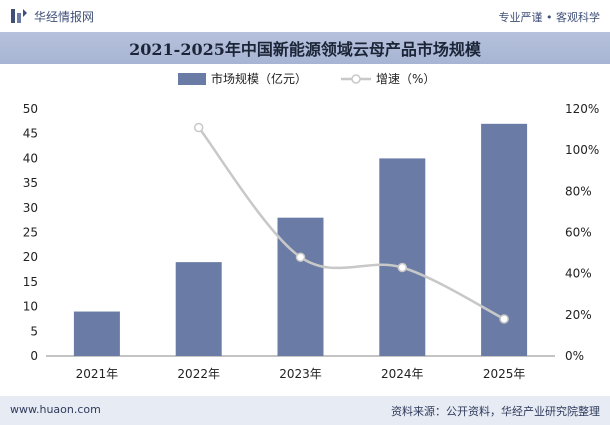 The height and width of the screenshot is (425, 610). What do you see at coordinates (300, 374) in the screenshot?
I see `x-tick-label: 2023年` at bounding box center [300, 374].